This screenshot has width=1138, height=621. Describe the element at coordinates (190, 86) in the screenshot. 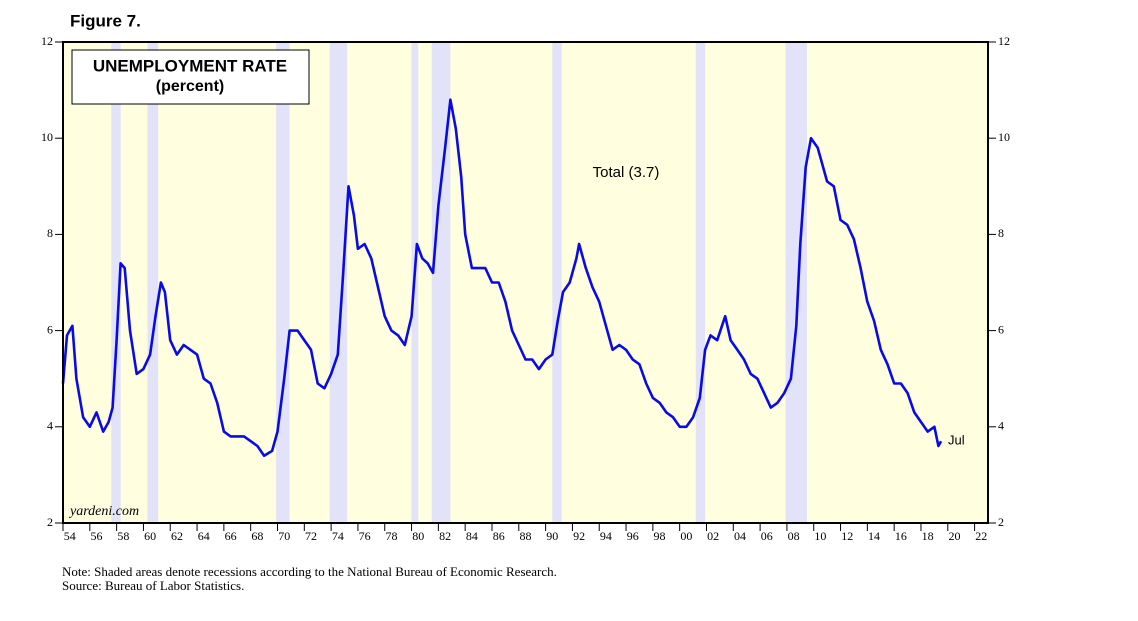

I see `chart-subtitle: (percent)` at that location.